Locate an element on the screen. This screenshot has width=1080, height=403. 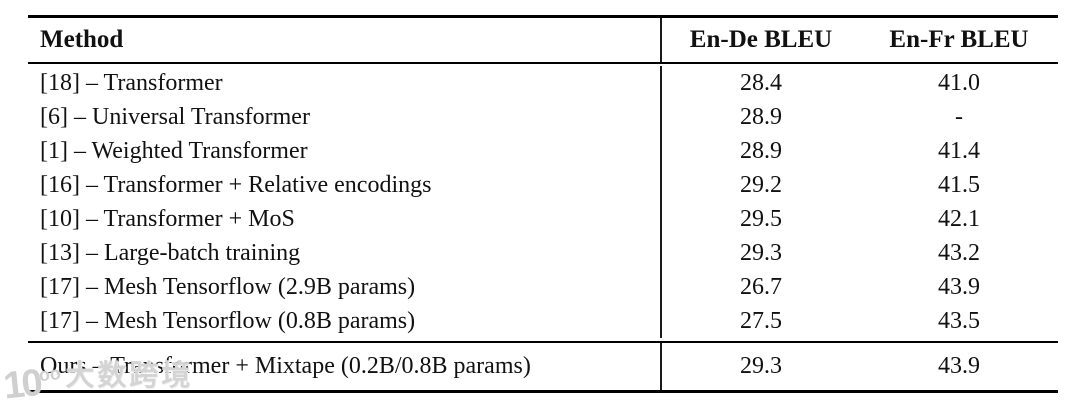
watermark: 10oo 大数跨境 is located at coordinates (97, 378).